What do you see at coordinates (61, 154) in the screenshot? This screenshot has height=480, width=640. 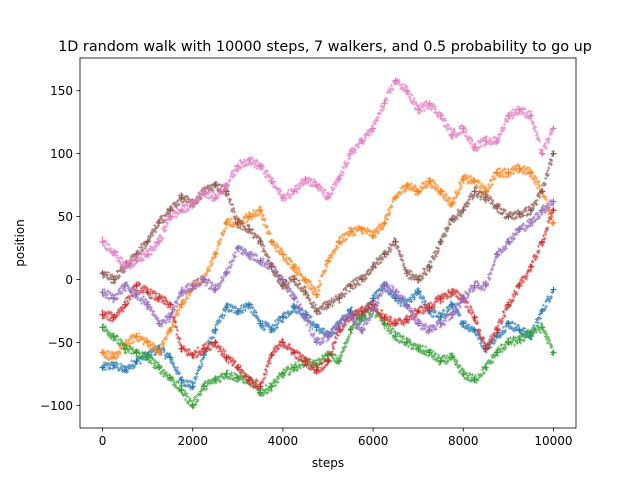 I see `y-tick-label: 100` at bounding box center [61, 154].